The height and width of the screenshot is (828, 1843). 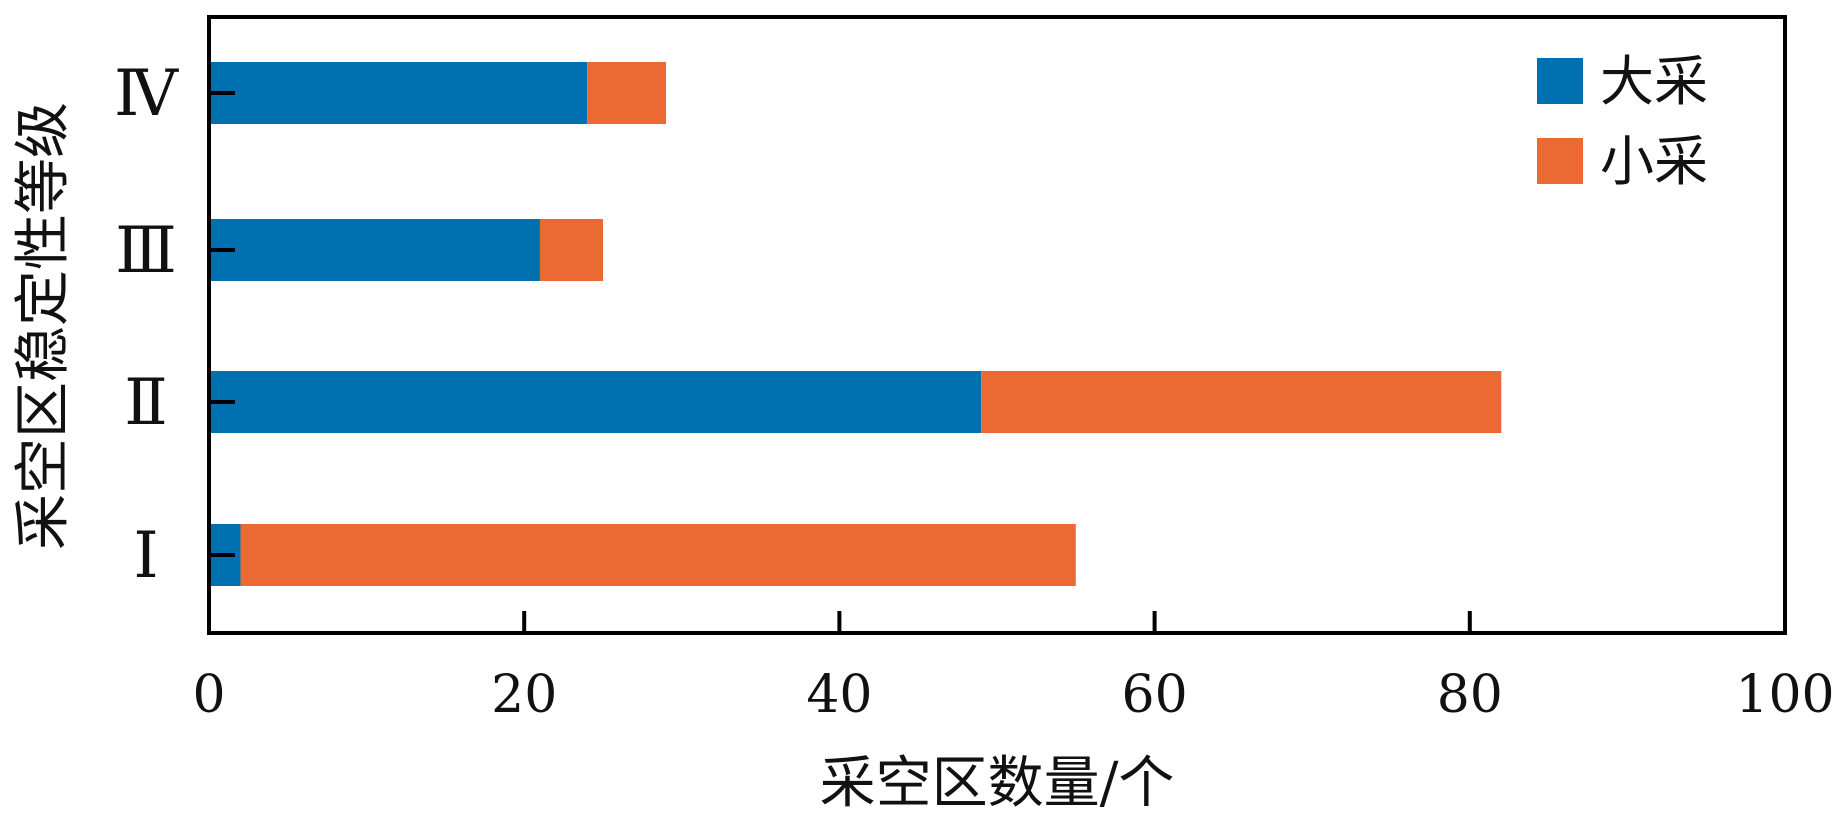 I want to click on legend-label: 小采, so click(x=1654, y=161).